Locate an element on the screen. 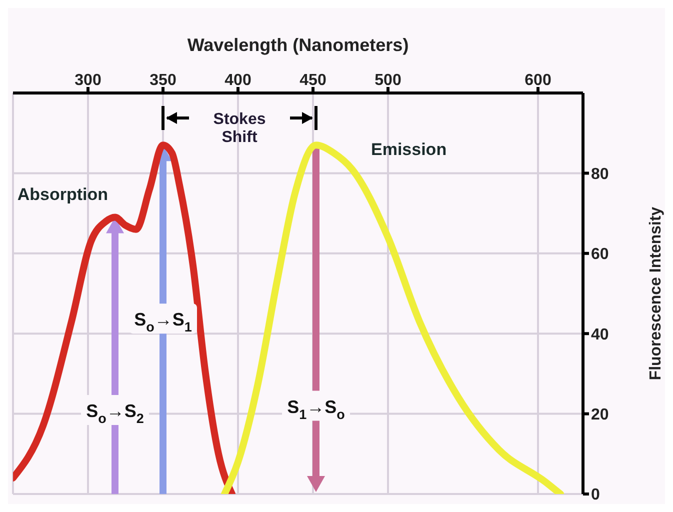  y-tick-label: 20 is located at coordinates (600, 415).